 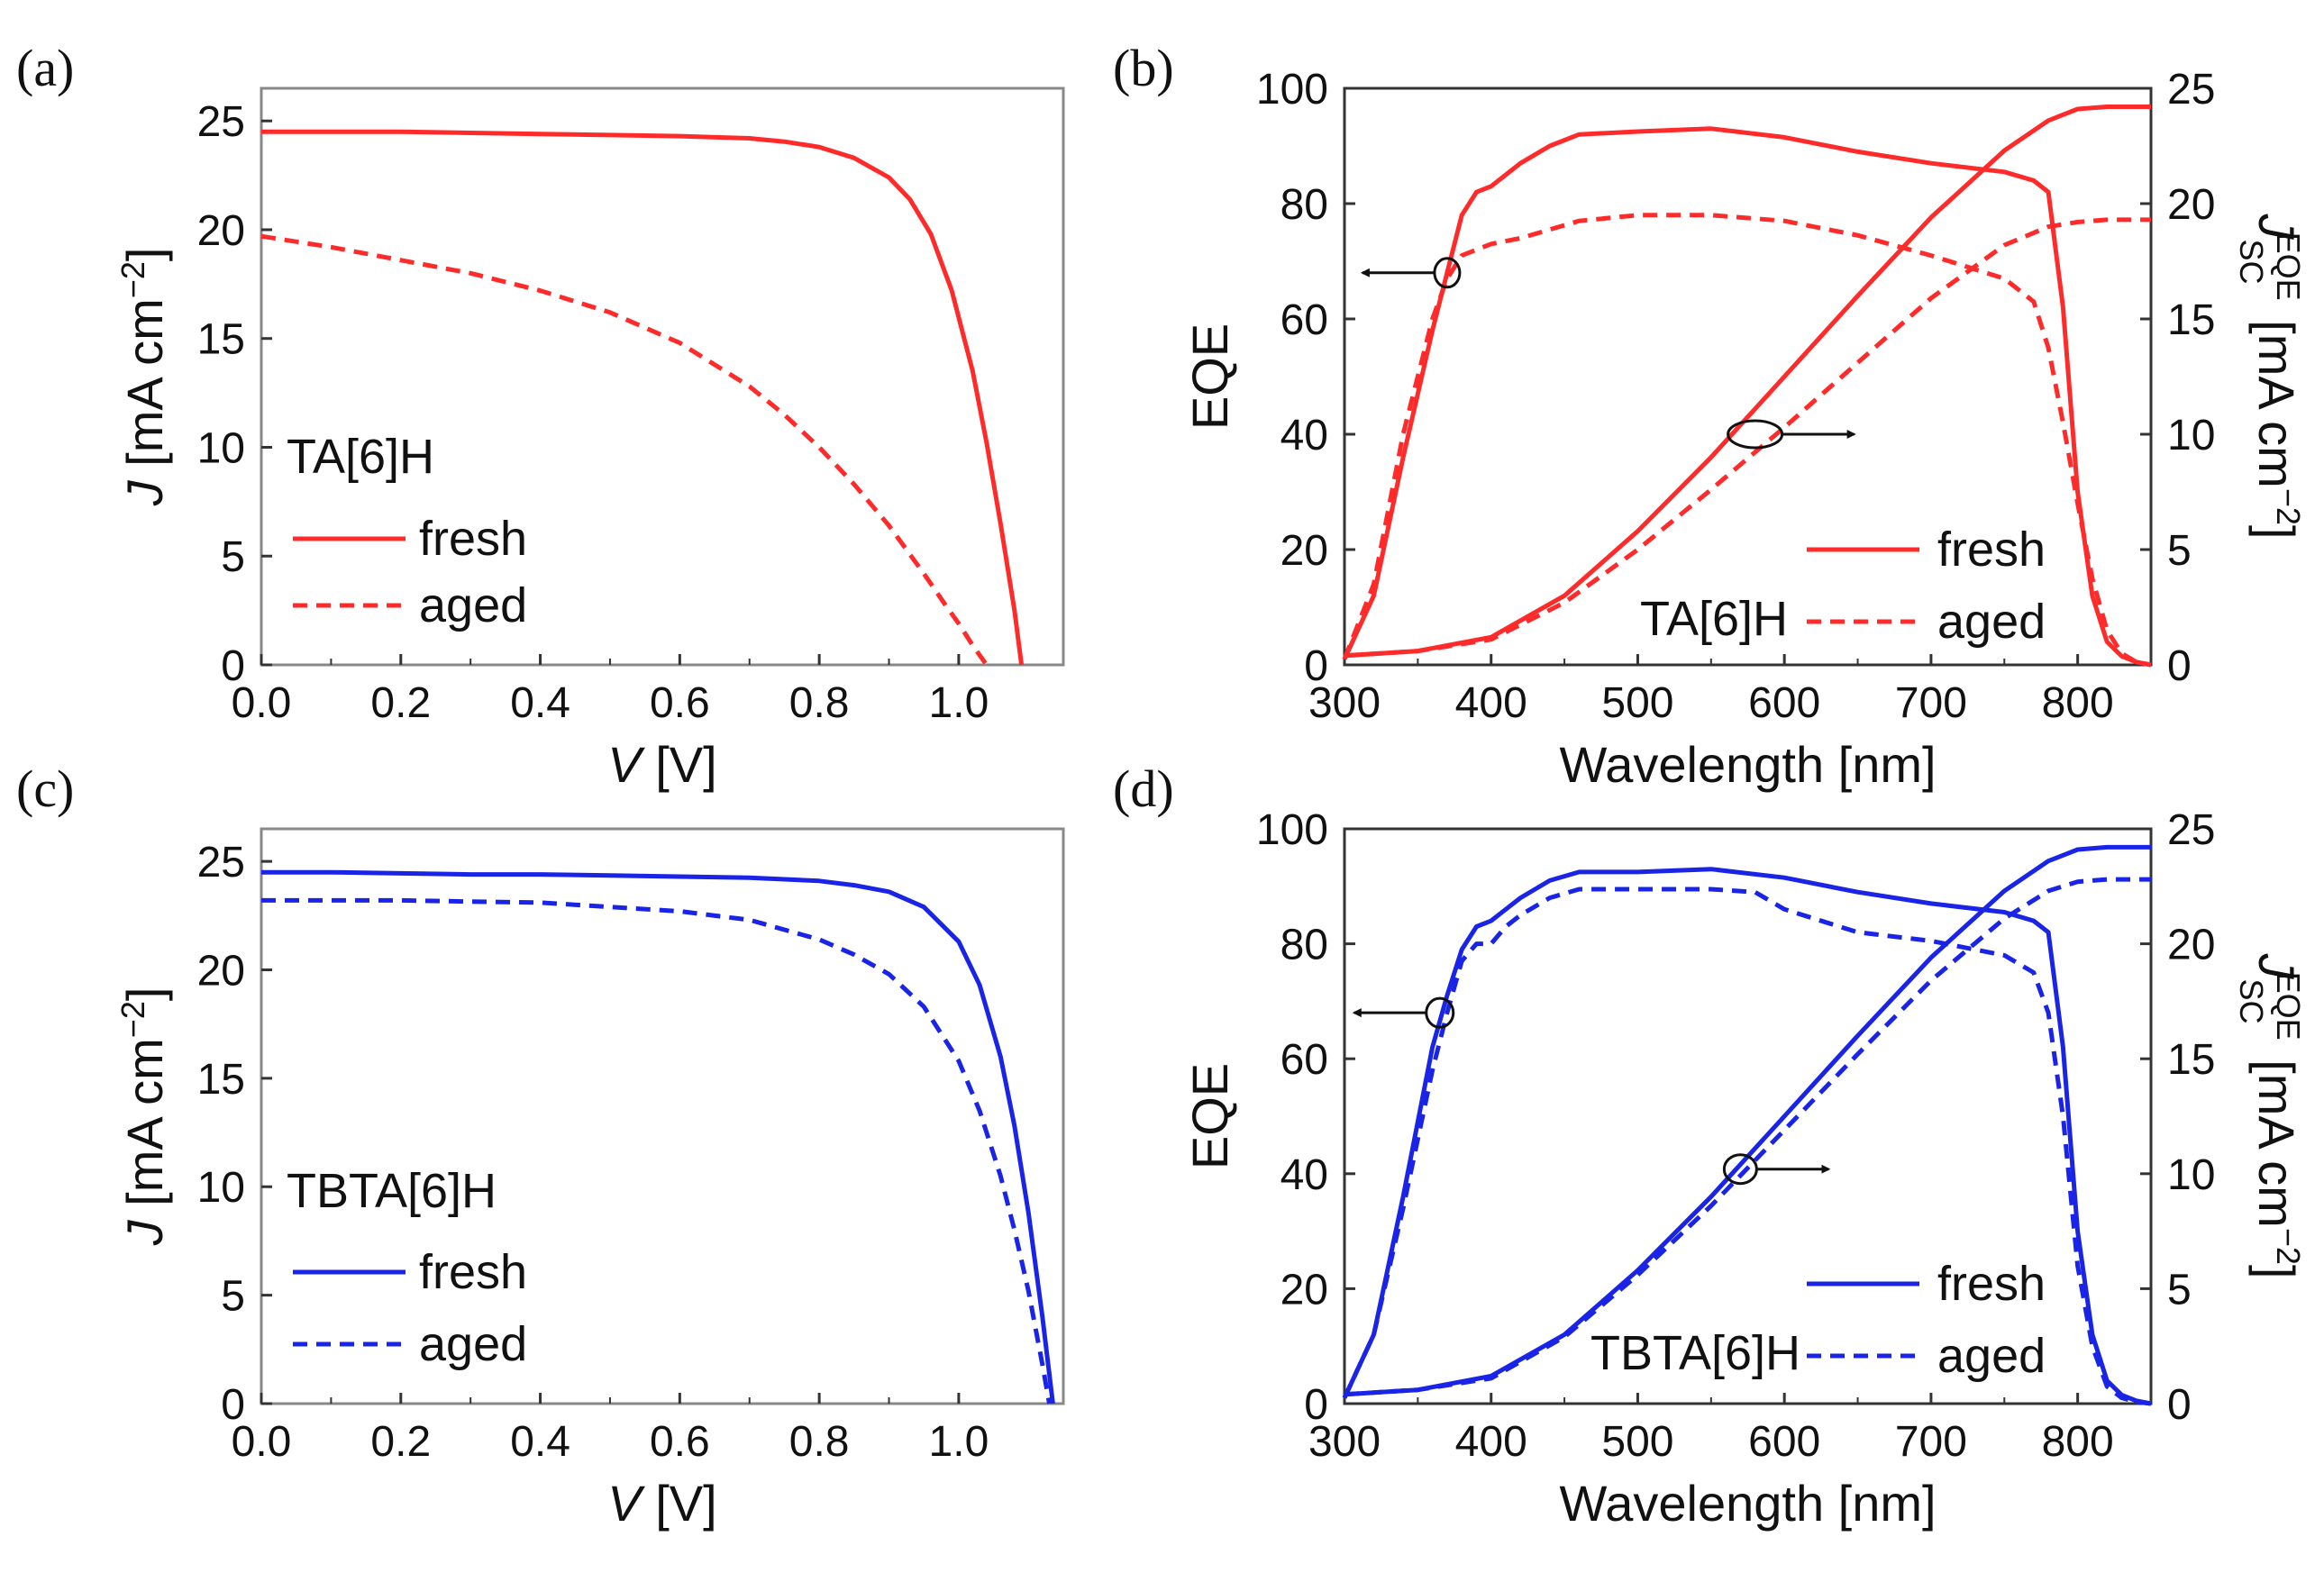 What do you see at coordinates (45, 68) in the screenshot?
I see `panel-label-a: (a)` at bounding box center [45, 68].